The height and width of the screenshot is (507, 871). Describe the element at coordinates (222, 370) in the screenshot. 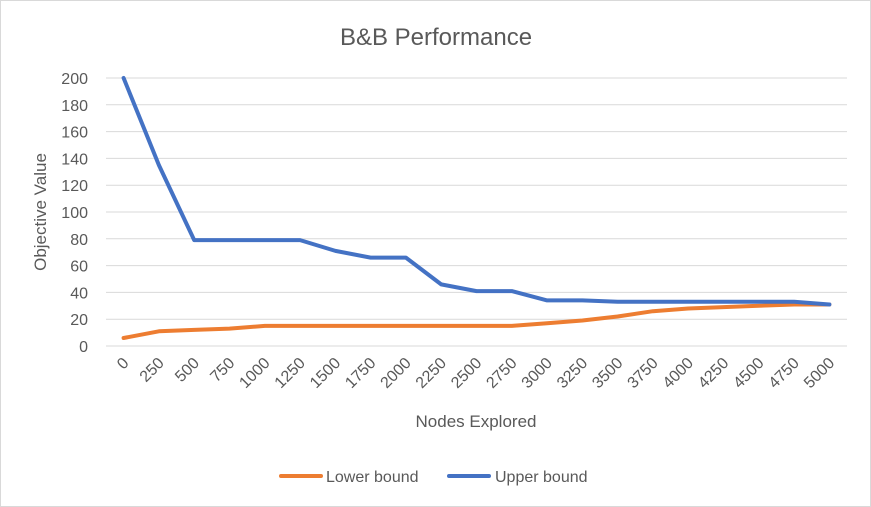

I see `x-tick-label: 750` at that location.